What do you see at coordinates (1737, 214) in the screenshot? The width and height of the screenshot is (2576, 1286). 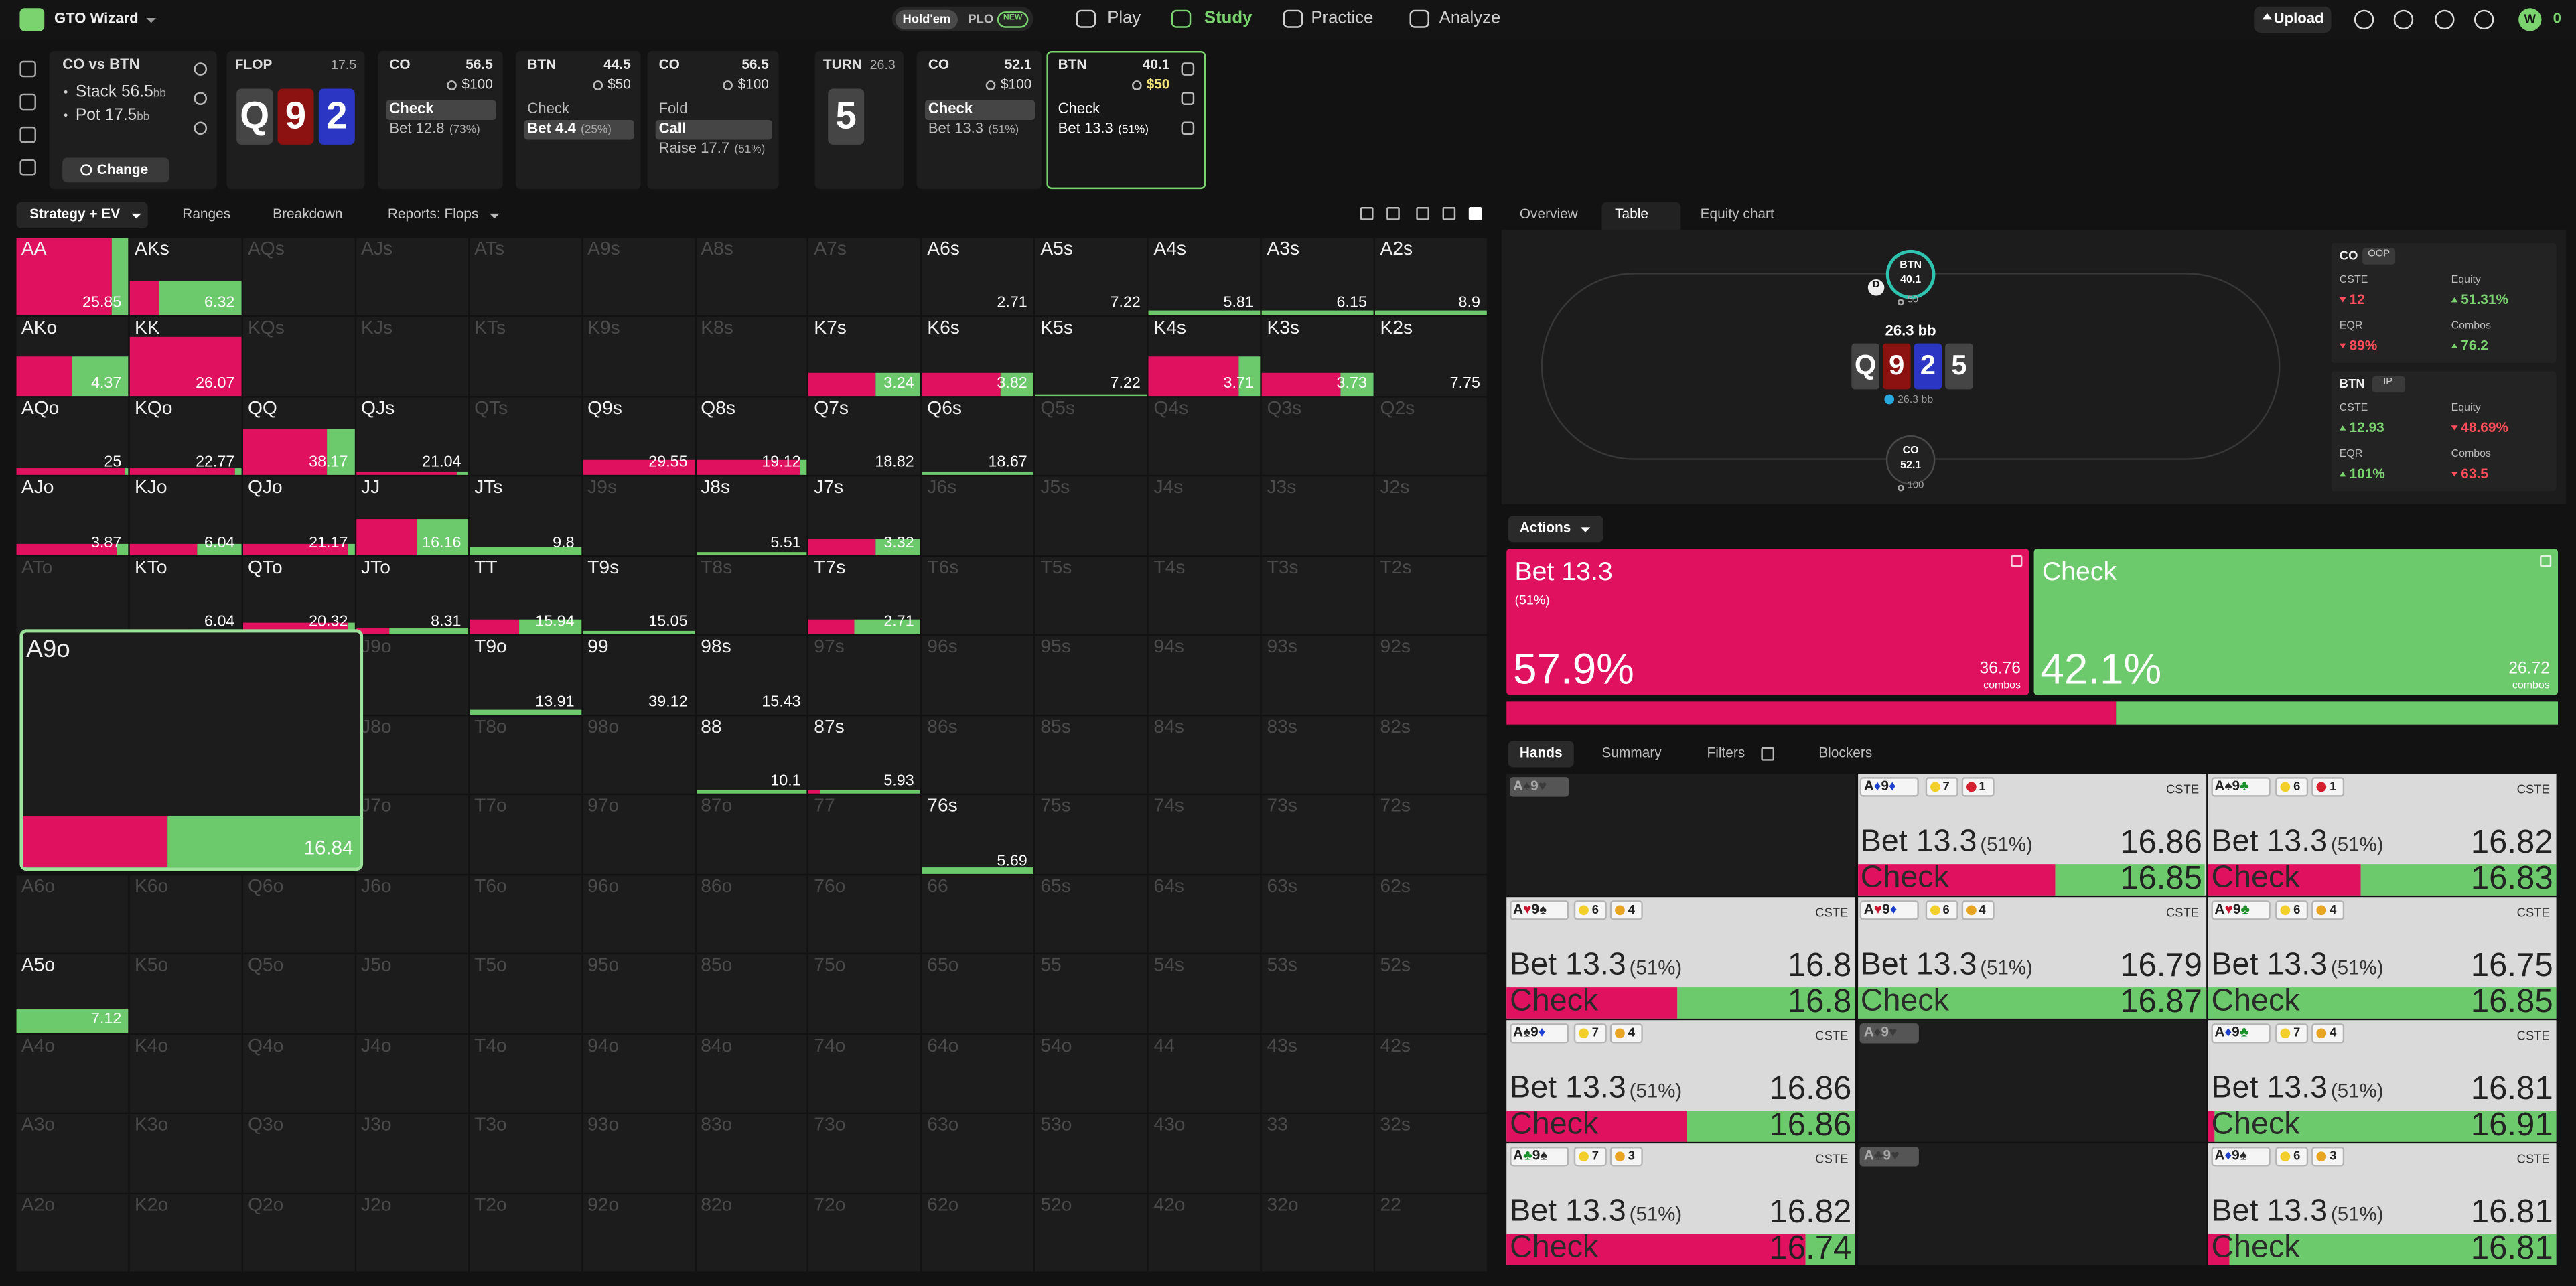 I see `analysis-tab: Equity chart` at bounding box center [1737, 214].